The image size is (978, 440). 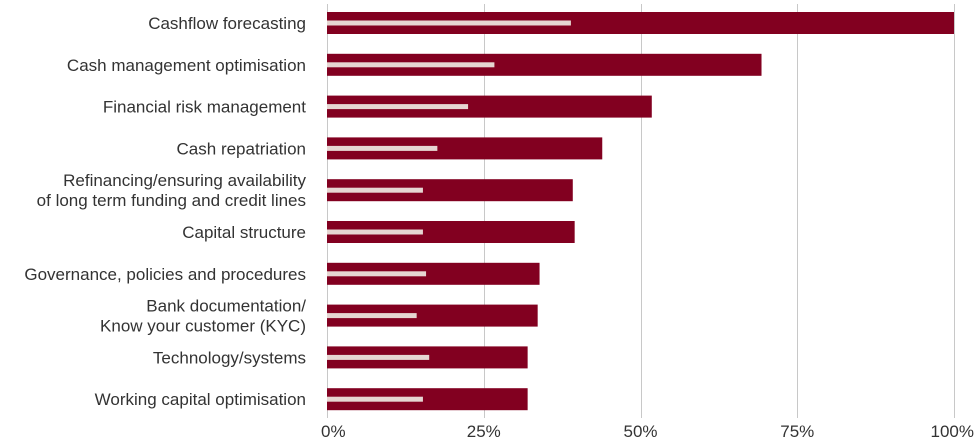 What do you see at coordinates (165, 274) in the screenshot?
I see `category-label: Governance, policies and procedures` at bounding box center [165, 274].